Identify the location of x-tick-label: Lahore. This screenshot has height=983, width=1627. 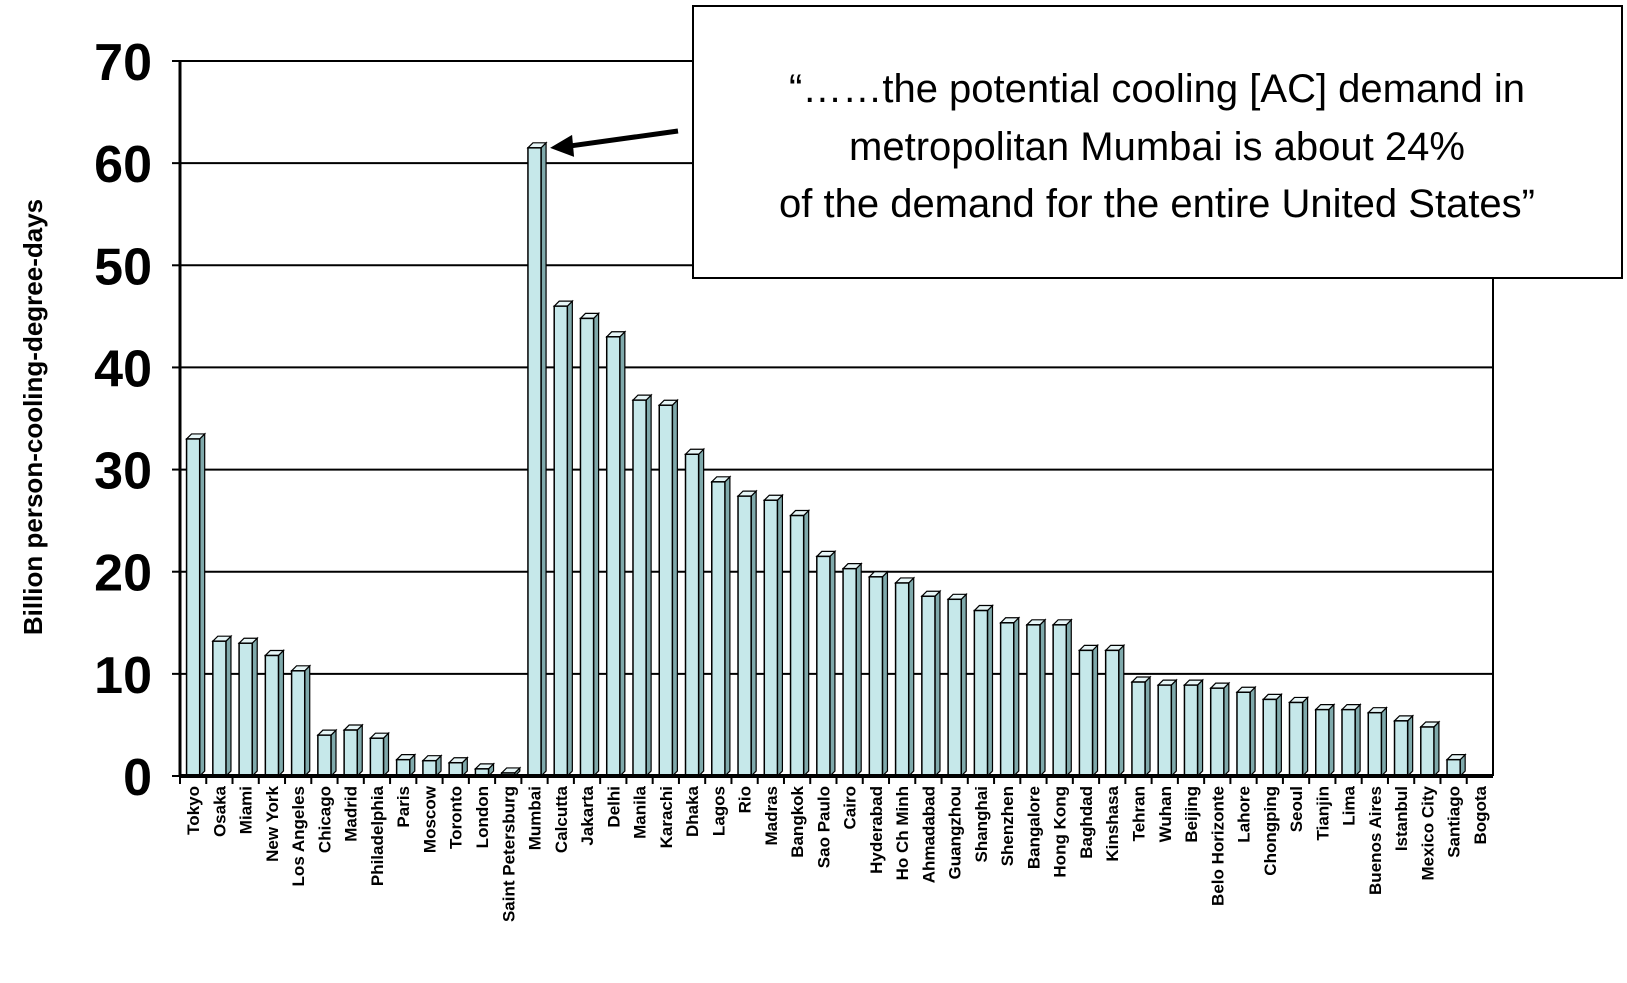
(1244, 814).